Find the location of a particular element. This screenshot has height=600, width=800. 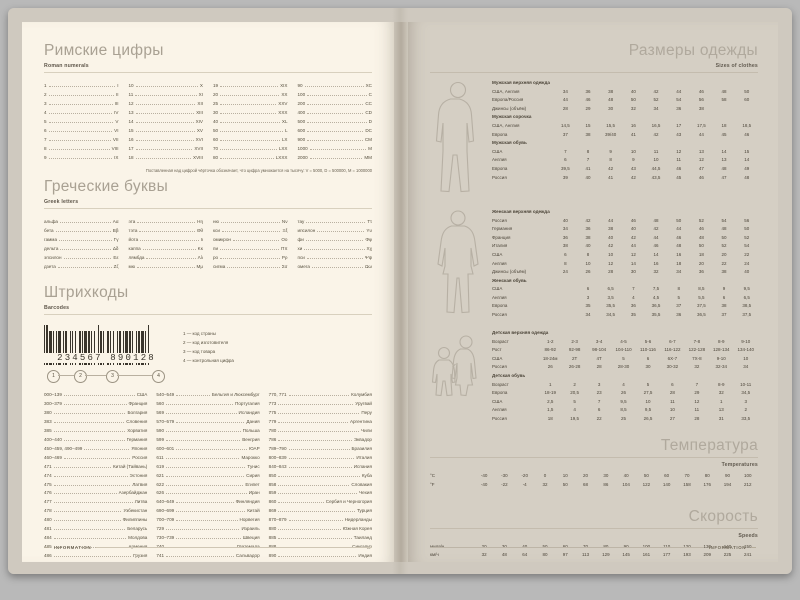

table-cell: 6-7 is located at coordinates (672, 341).